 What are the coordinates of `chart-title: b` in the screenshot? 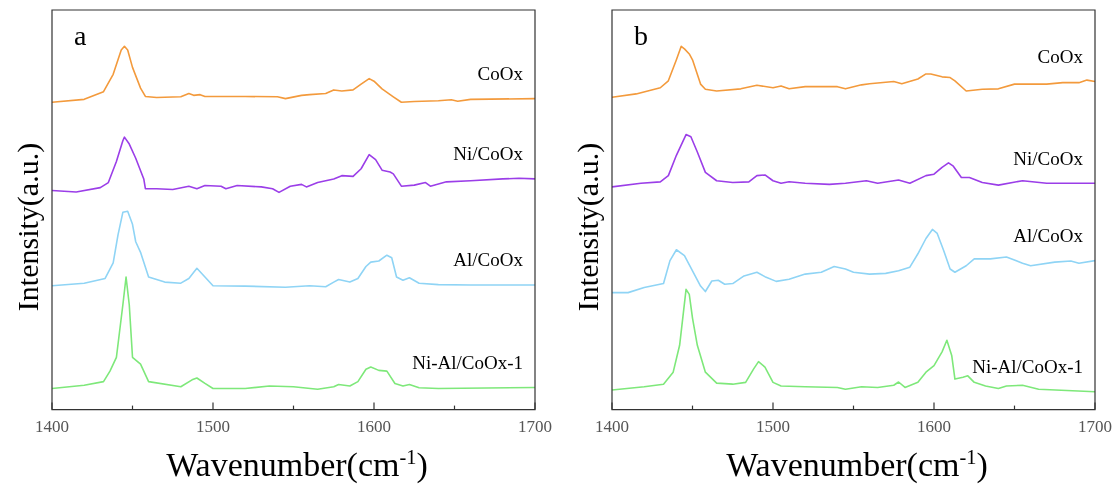 It's located at (641, 36).